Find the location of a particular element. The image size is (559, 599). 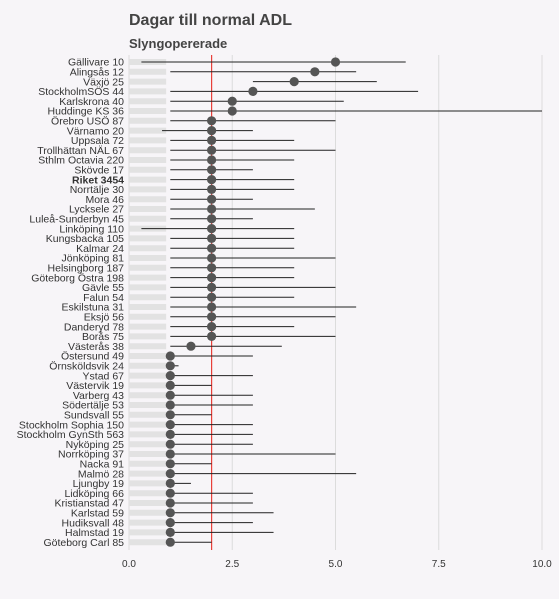

row-label: Örebro USÖ 87 is located at coordinates (87, 122).